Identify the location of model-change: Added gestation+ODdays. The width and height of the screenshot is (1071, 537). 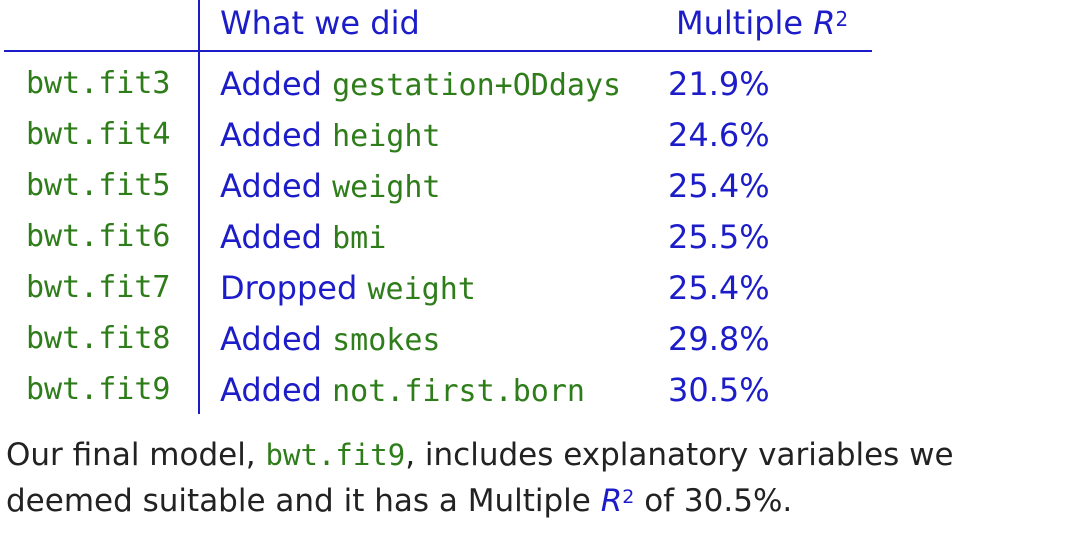
(420, 85).